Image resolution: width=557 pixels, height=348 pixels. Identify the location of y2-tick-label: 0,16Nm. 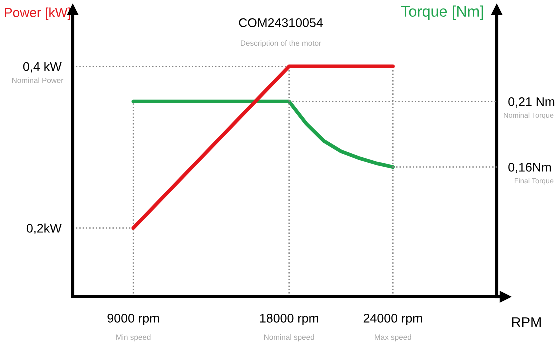
(530, 168).